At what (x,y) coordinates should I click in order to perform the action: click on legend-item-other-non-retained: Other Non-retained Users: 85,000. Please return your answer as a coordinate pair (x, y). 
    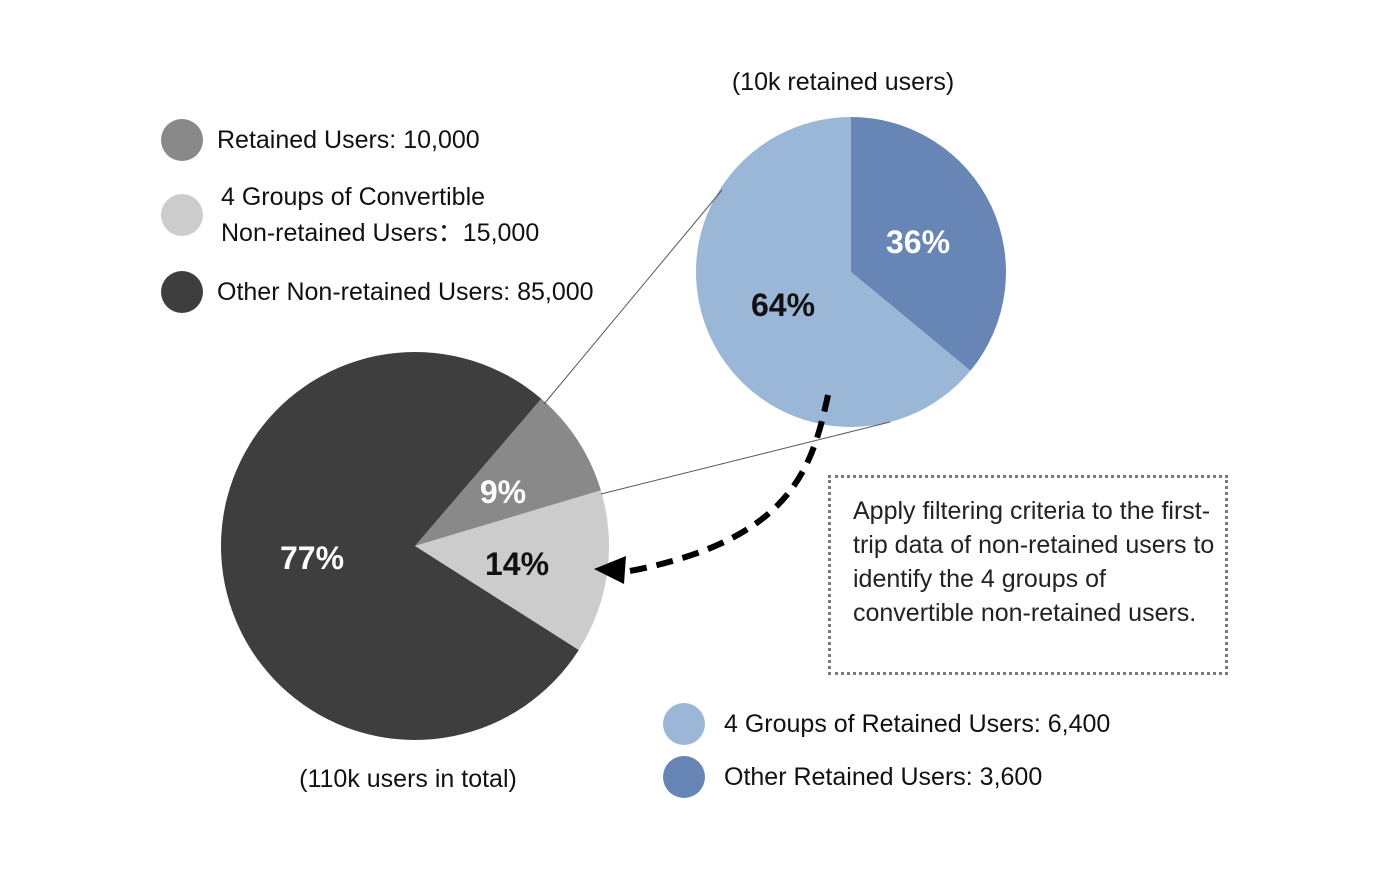
    Looking at the image, I should click on (377, 292).